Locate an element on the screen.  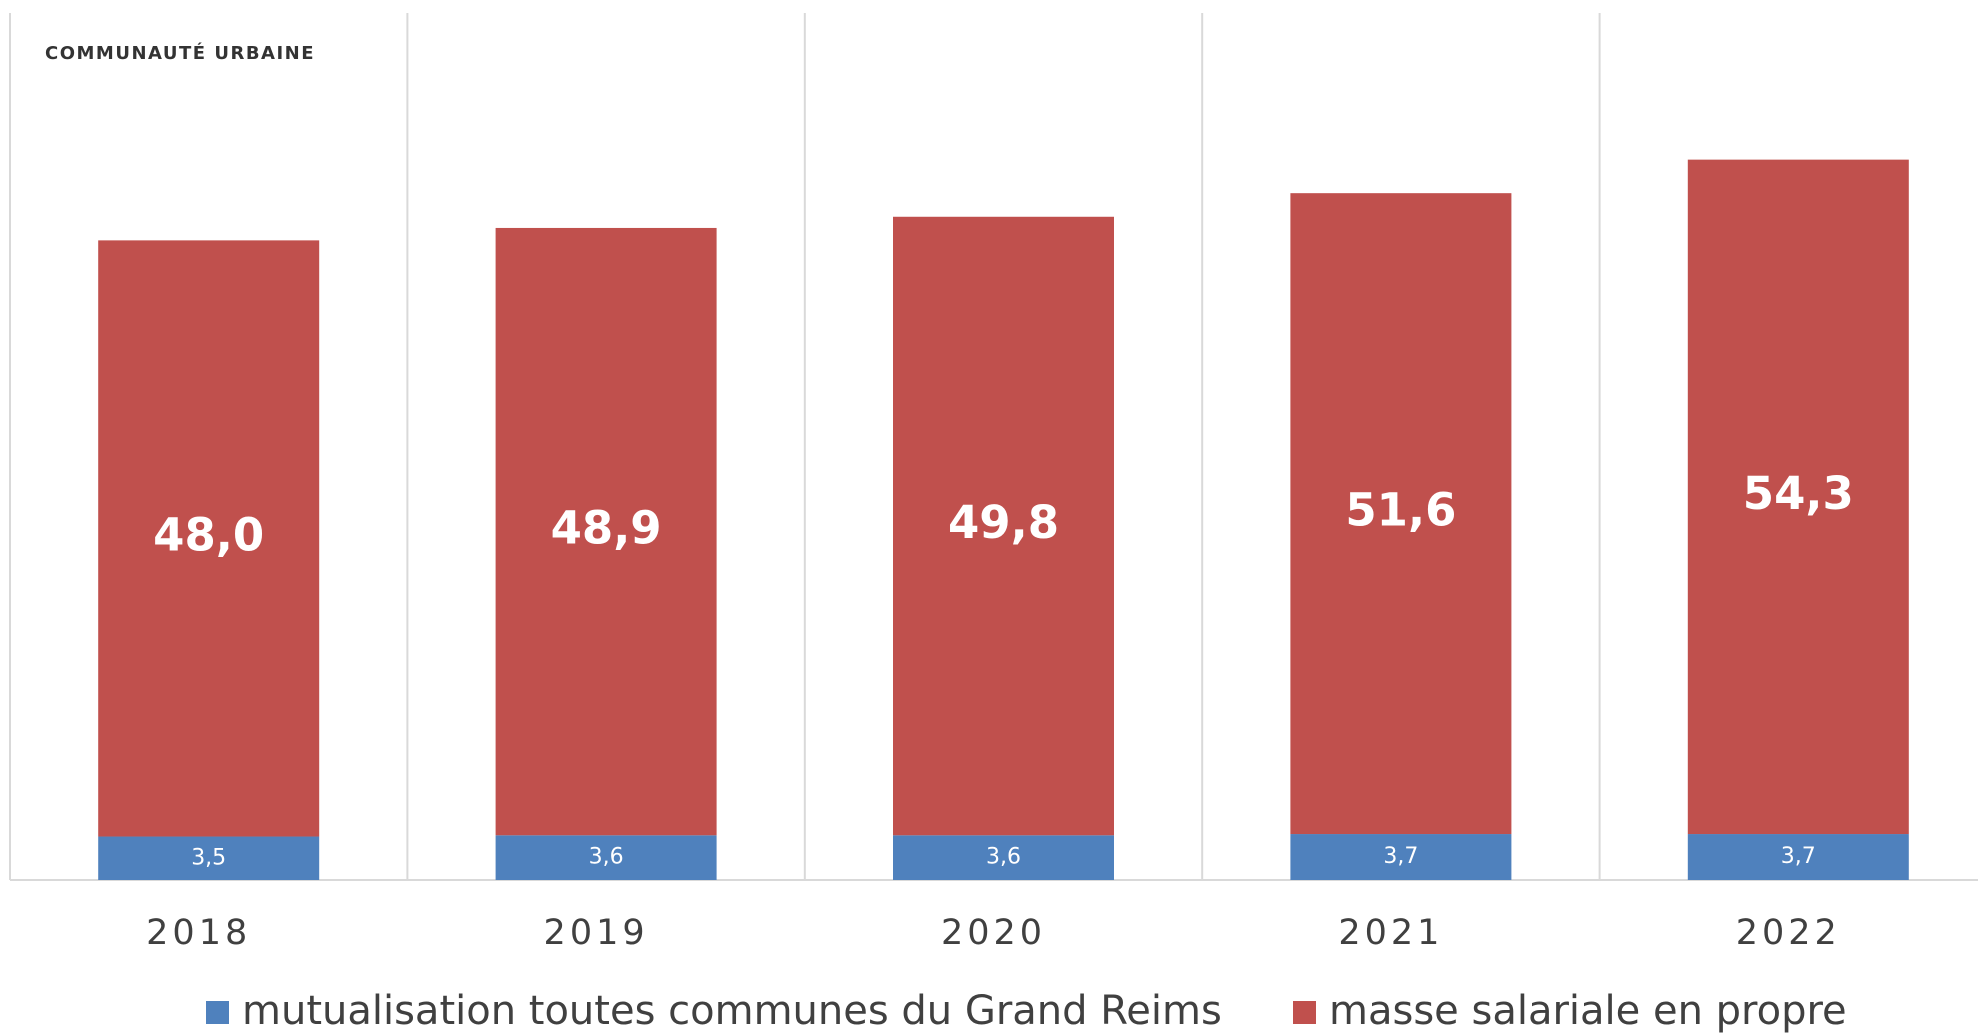
value-label: 48,0 is located at coordinates (208, 534).